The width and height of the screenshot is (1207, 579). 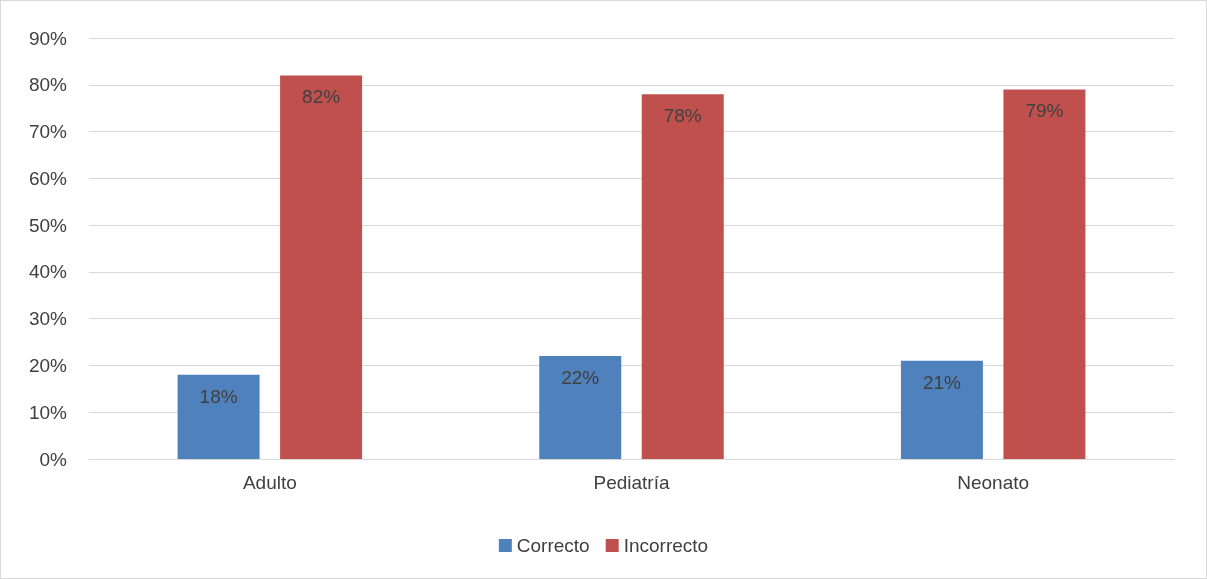 I want to click on y-tick-label: 80%, so click(x=48, y=85).